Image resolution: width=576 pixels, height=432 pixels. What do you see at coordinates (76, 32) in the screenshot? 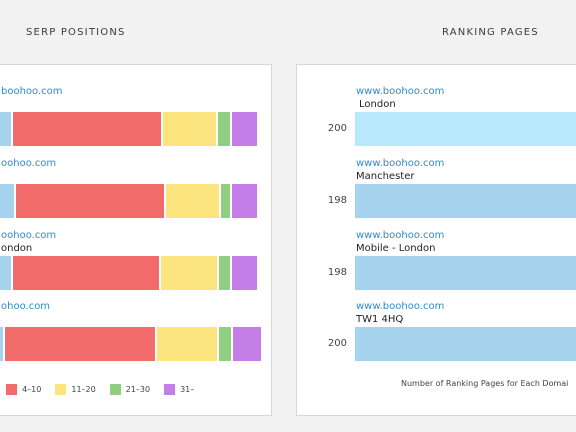
I see `serp-positions-heading: SERP POSITIONS` at bounding box center [76, 32].